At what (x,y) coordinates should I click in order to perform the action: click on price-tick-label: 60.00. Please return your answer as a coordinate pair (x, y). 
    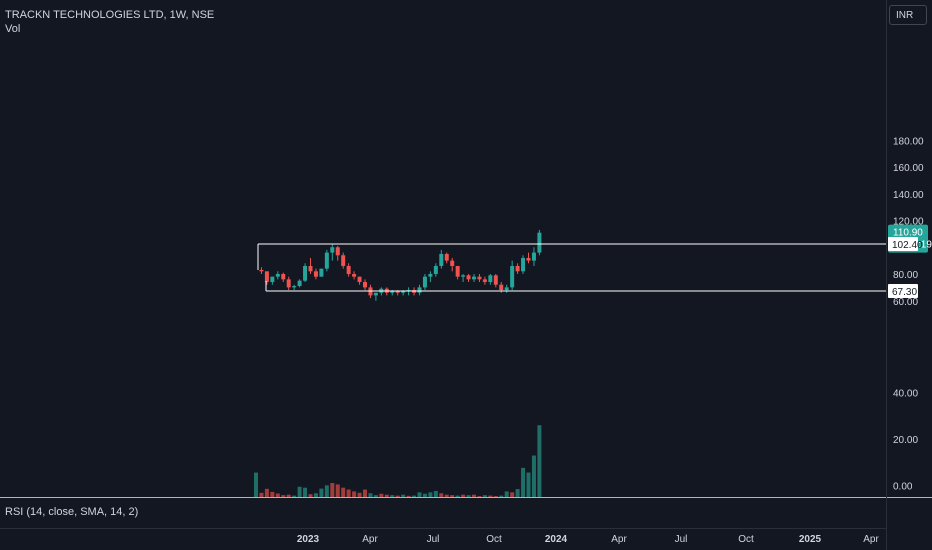
    Looking at the image, I should click on (905, 302).